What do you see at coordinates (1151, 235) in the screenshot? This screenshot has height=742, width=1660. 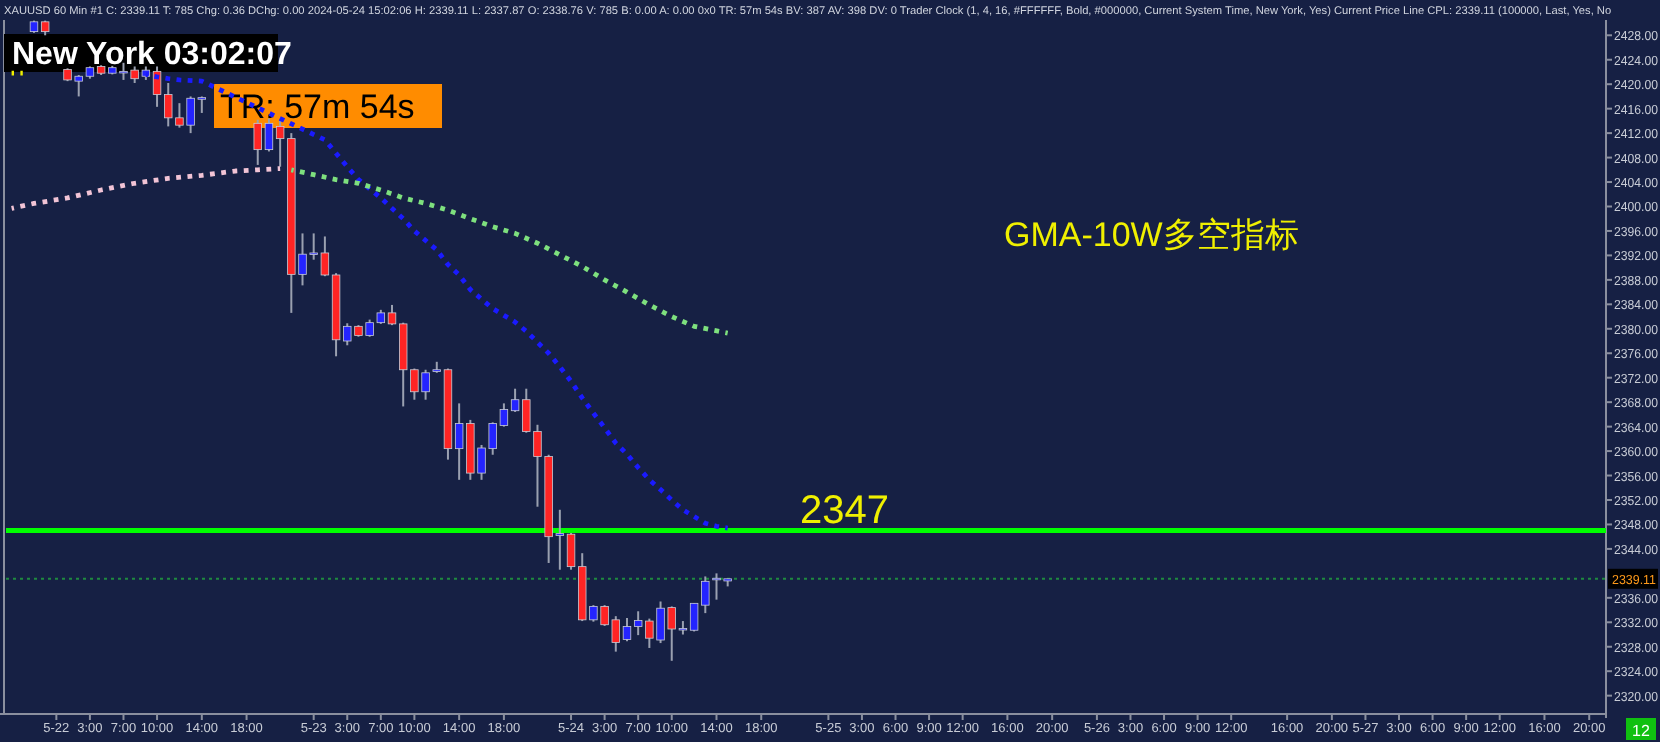 I see `annotation: GMA-10W多空指标` at bounding box center [1151, 235].